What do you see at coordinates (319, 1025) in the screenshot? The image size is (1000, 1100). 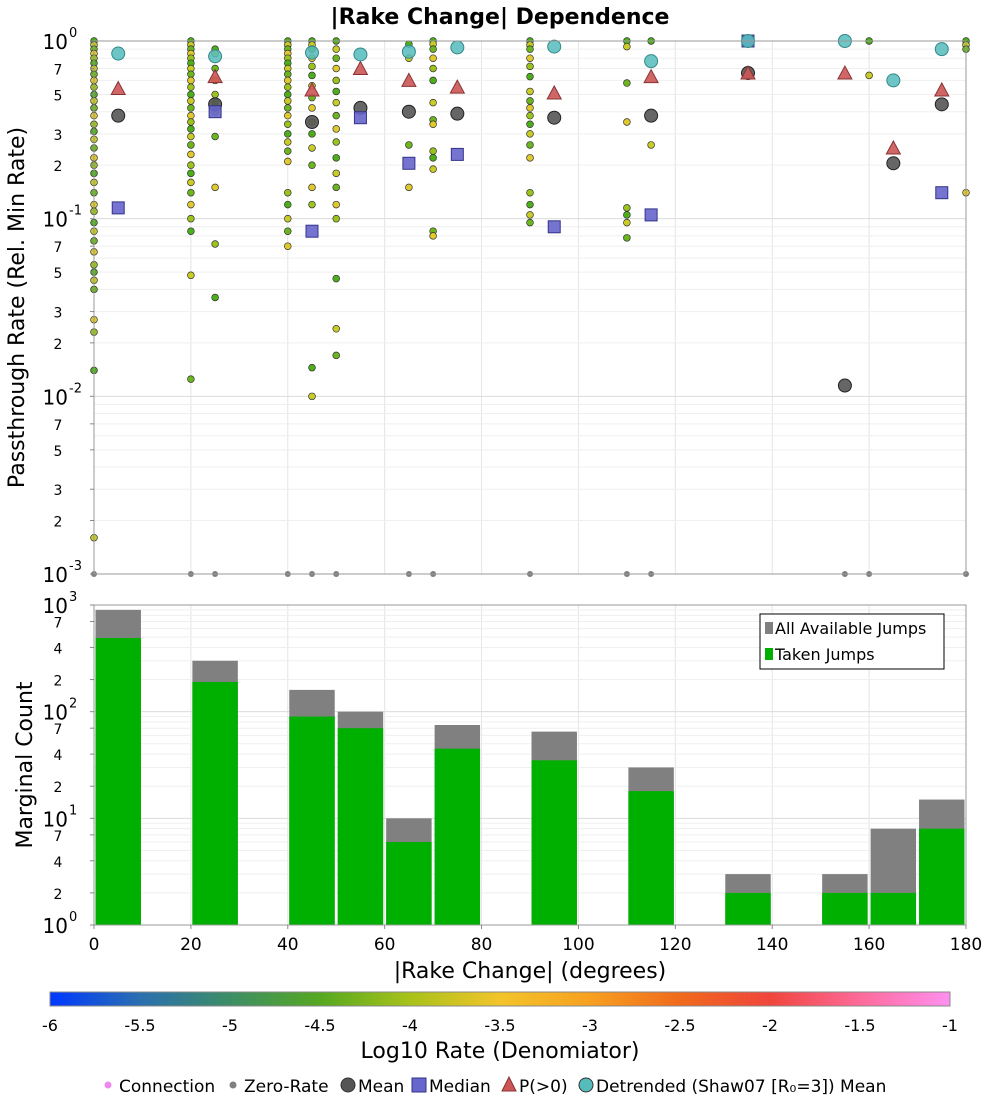 I see `colorbar-tick-label: -4.5` at bounding box center [319, 1025].